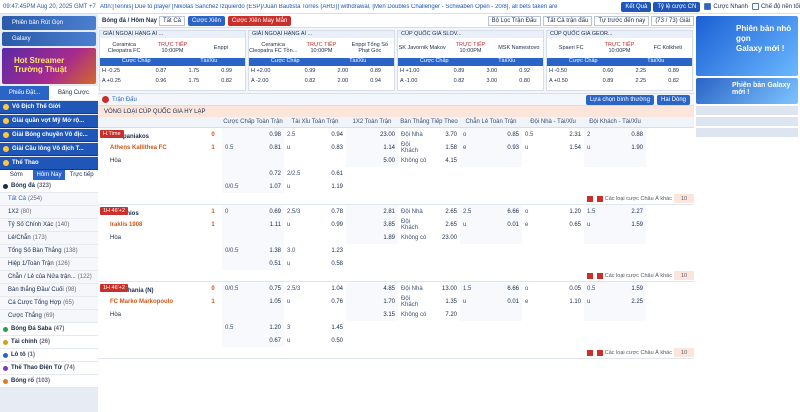 This screenshot has width=800, height=412. Describe the element at coordinates (513, 301) in the screenshot. I see `odds-price: 0.01` at that location.